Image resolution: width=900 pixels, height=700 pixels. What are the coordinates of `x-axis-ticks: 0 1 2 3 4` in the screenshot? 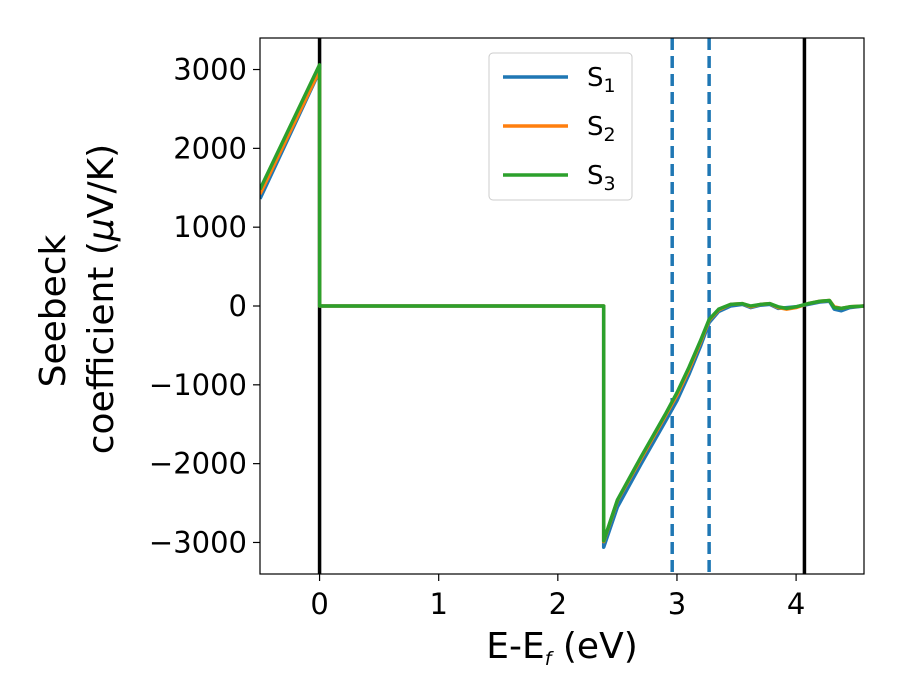 It's located at (557, 597).